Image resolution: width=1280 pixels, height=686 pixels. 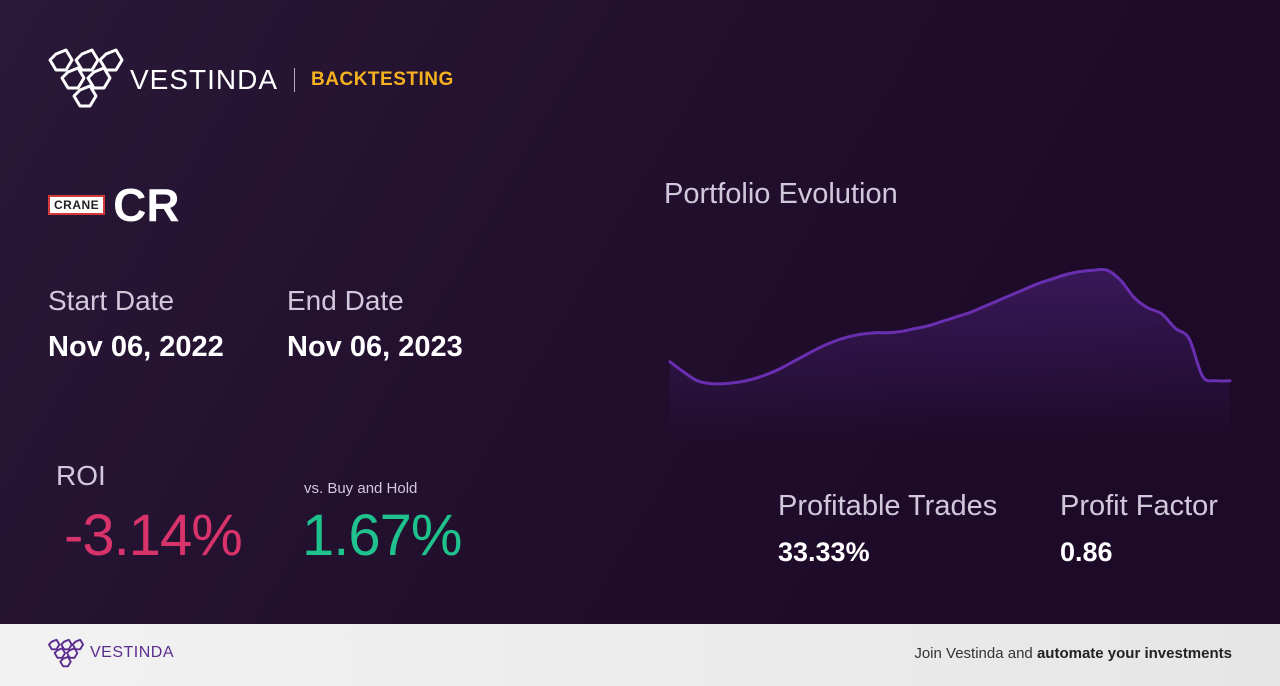 I want to click on chart-title: Portfolio Evolution, so click(x=781, y=194).